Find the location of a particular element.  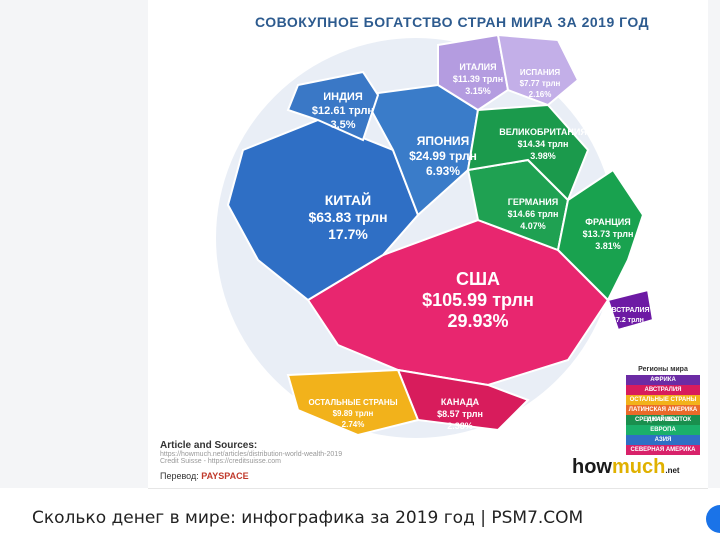

region-name: ИТАЛИЯ is located at coordinates (477, 67).